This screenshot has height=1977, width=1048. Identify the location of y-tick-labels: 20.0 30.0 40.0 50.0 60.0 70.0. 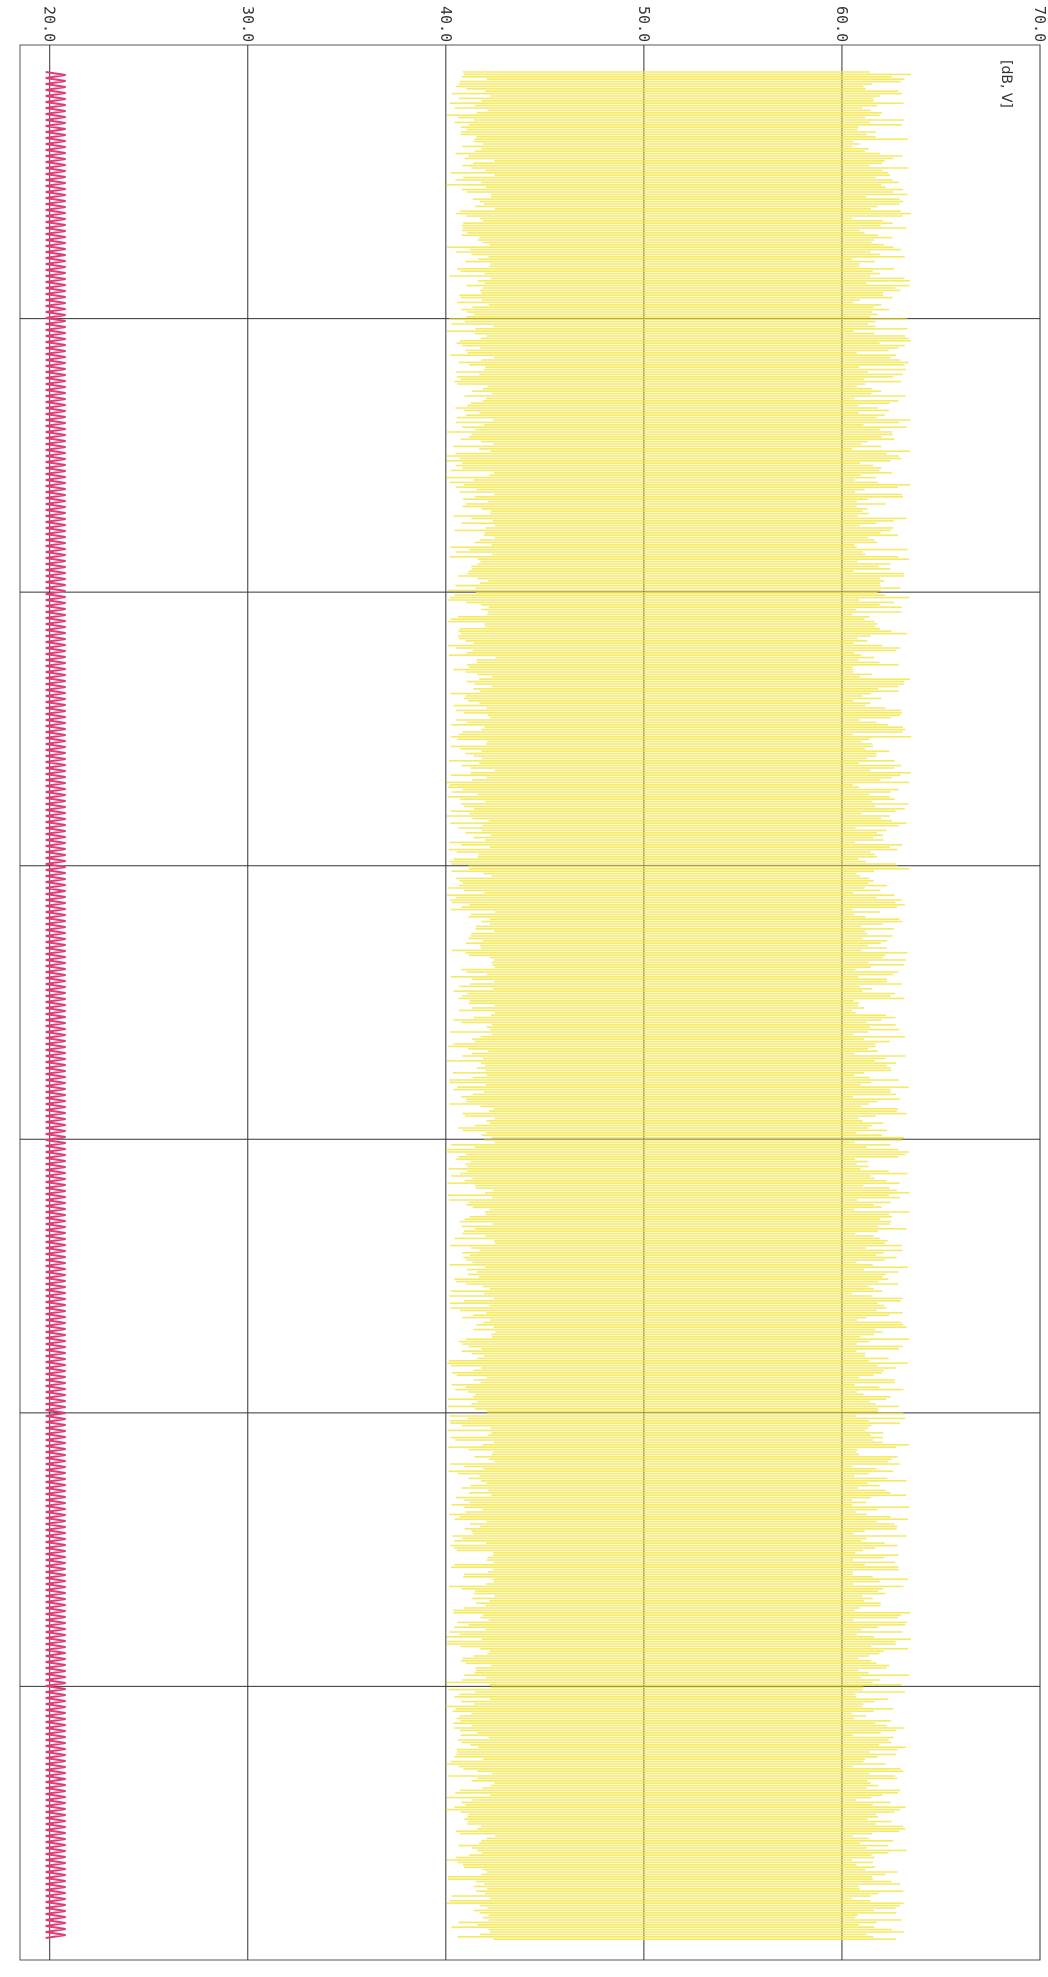
(544, 24).